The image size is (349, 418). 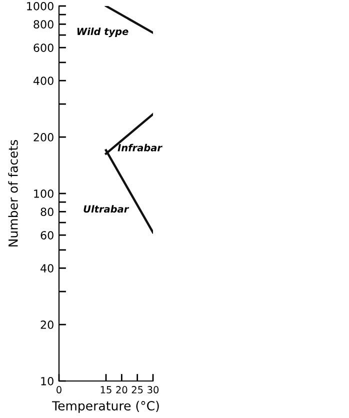 I want to click on y-tick-label: 600, so click(x=44, y=48).